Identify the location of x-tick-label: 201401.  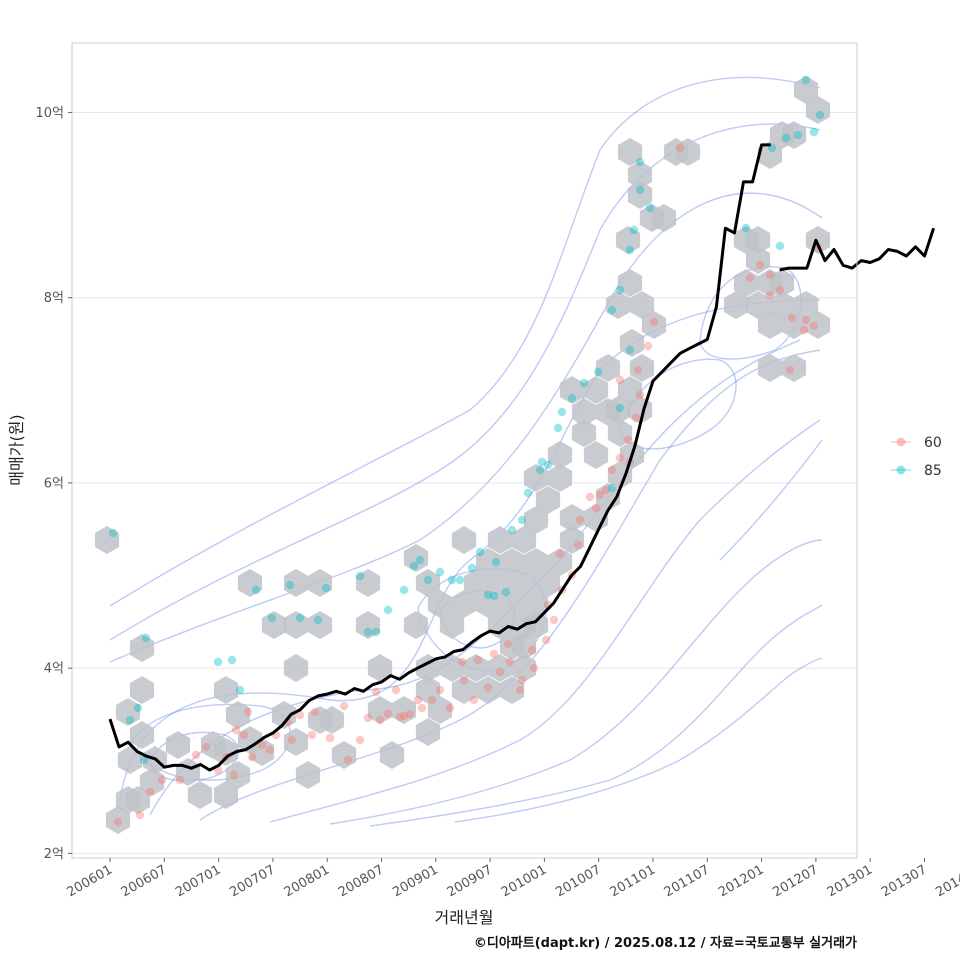
(946, 881).